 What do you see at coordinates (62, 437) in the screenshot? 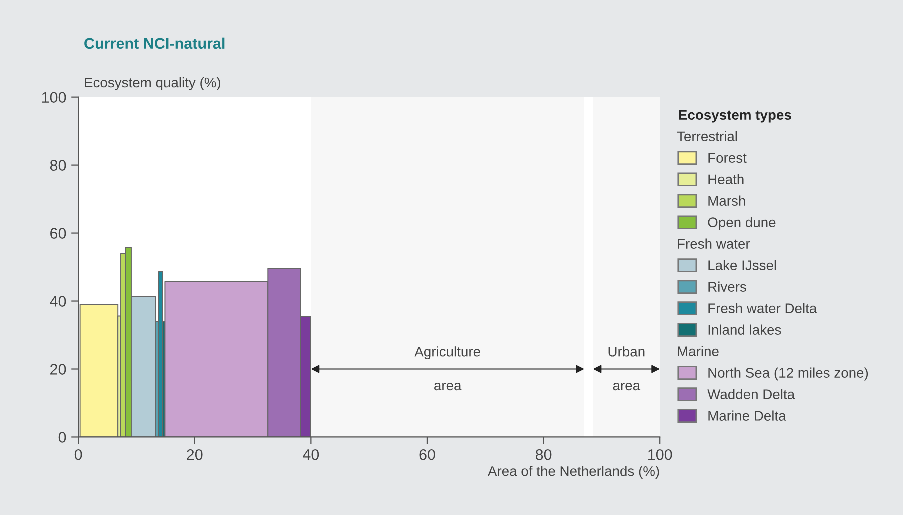
I see `y-tick-label: 0` at bounding box center [62, 437].